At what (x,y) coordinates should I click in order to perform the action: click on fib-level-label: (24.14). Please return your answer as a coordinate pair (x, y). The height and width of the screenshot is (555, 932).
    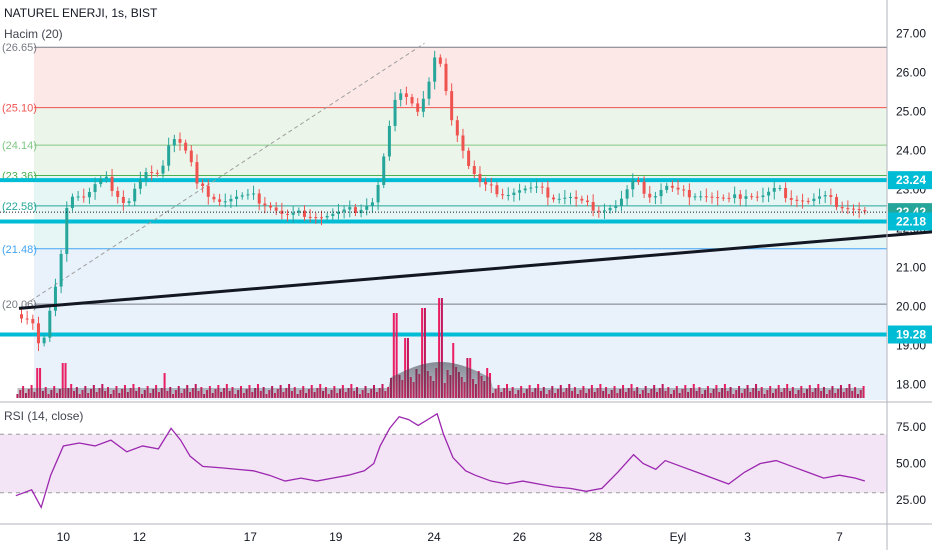
    Looking at the image, I should click on (19, 146).